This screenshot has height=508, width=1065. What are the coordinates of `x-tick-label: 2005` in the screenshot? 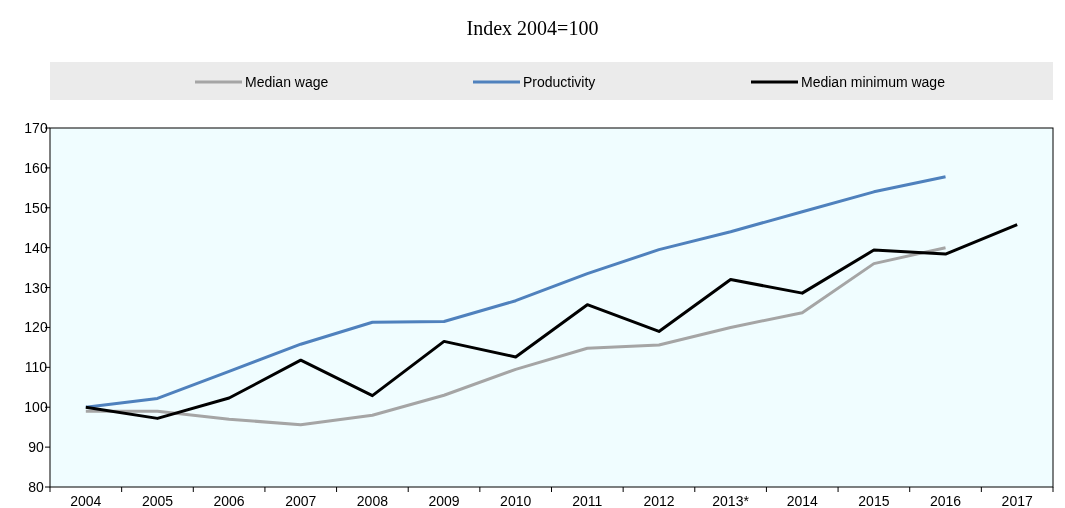 It's located at (157, 500).